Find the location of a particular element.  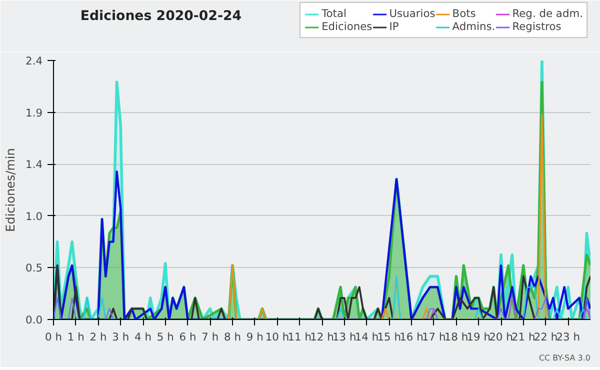

x-tick-label: 2 h is located at coordinates (98, 337).